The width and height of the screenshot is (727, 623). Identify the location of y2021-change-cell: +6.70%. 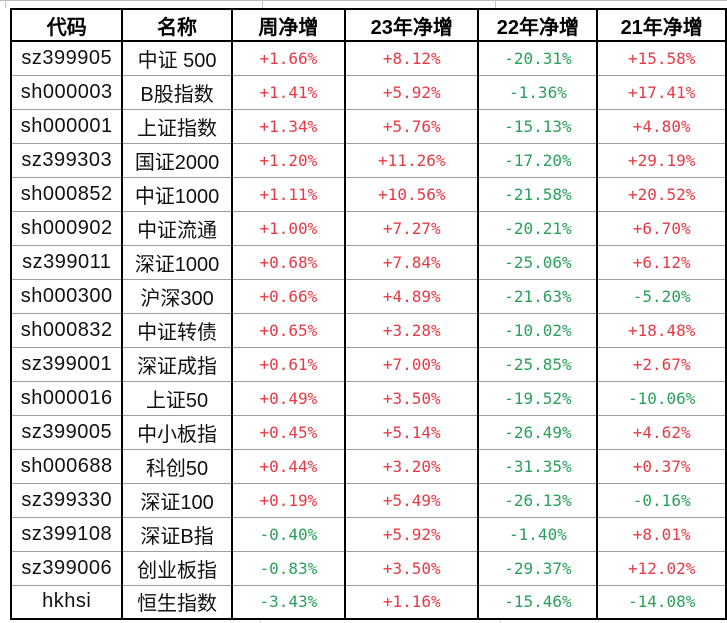
(661, 227).